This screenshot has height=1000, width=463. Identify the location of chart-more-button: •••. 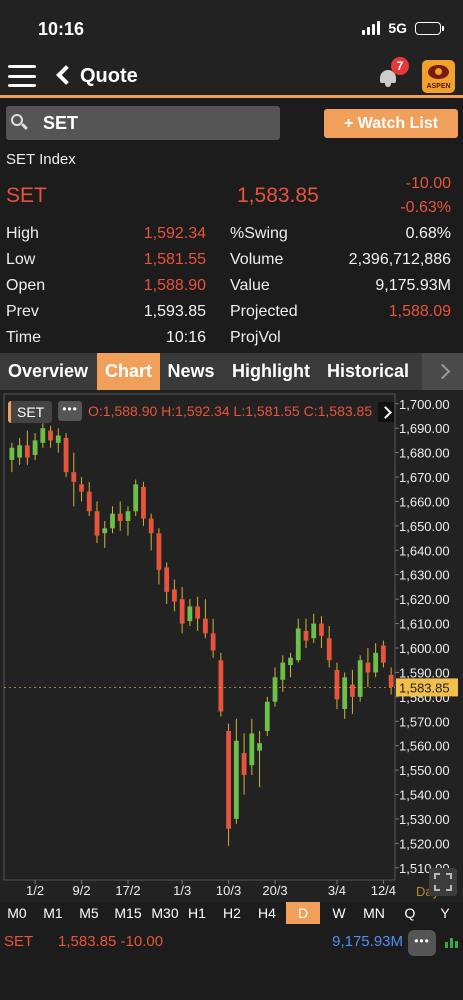
(70, 411).